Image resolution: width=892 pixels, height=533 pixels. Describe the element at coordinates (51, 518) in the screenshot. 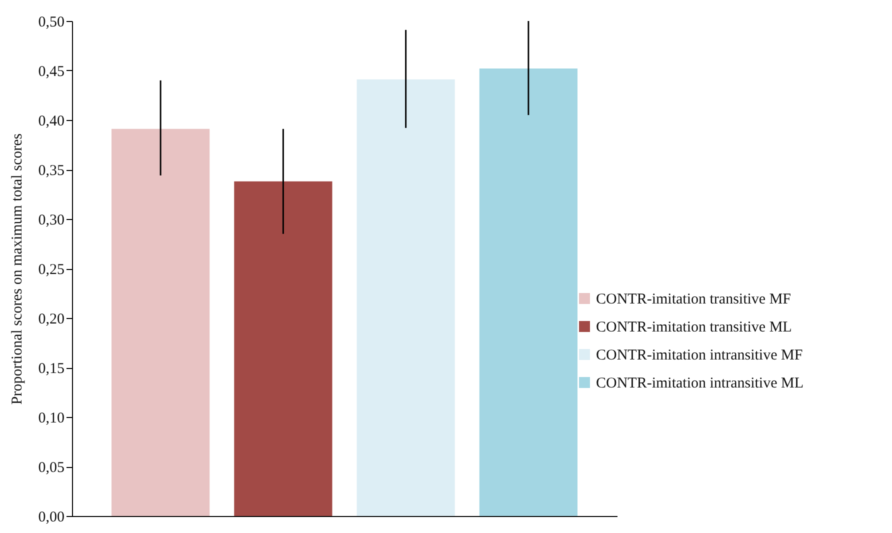

I see `y-tick-label: 0,00` at that location.